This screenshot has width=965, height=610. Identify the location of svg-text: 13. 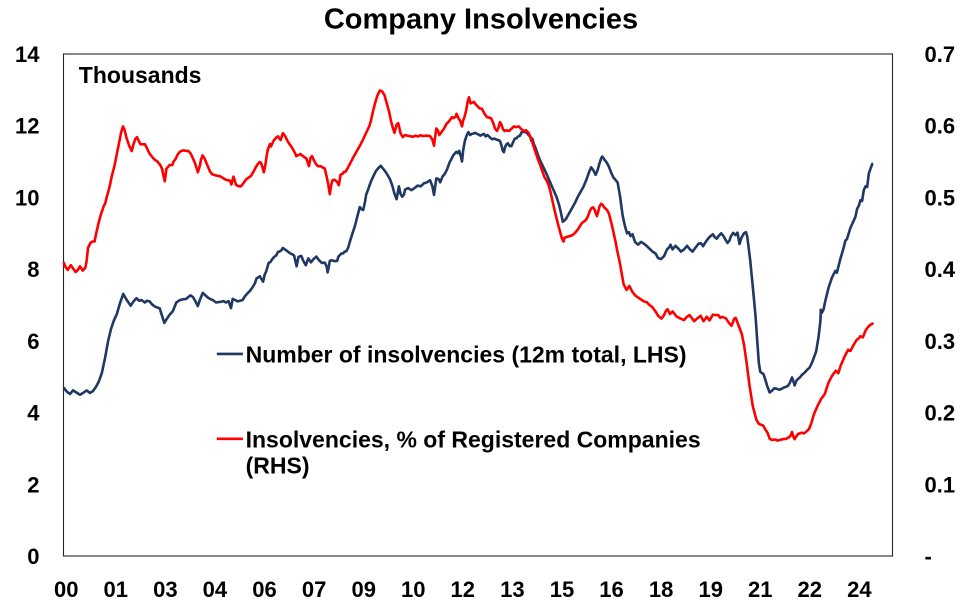
(512, 589).